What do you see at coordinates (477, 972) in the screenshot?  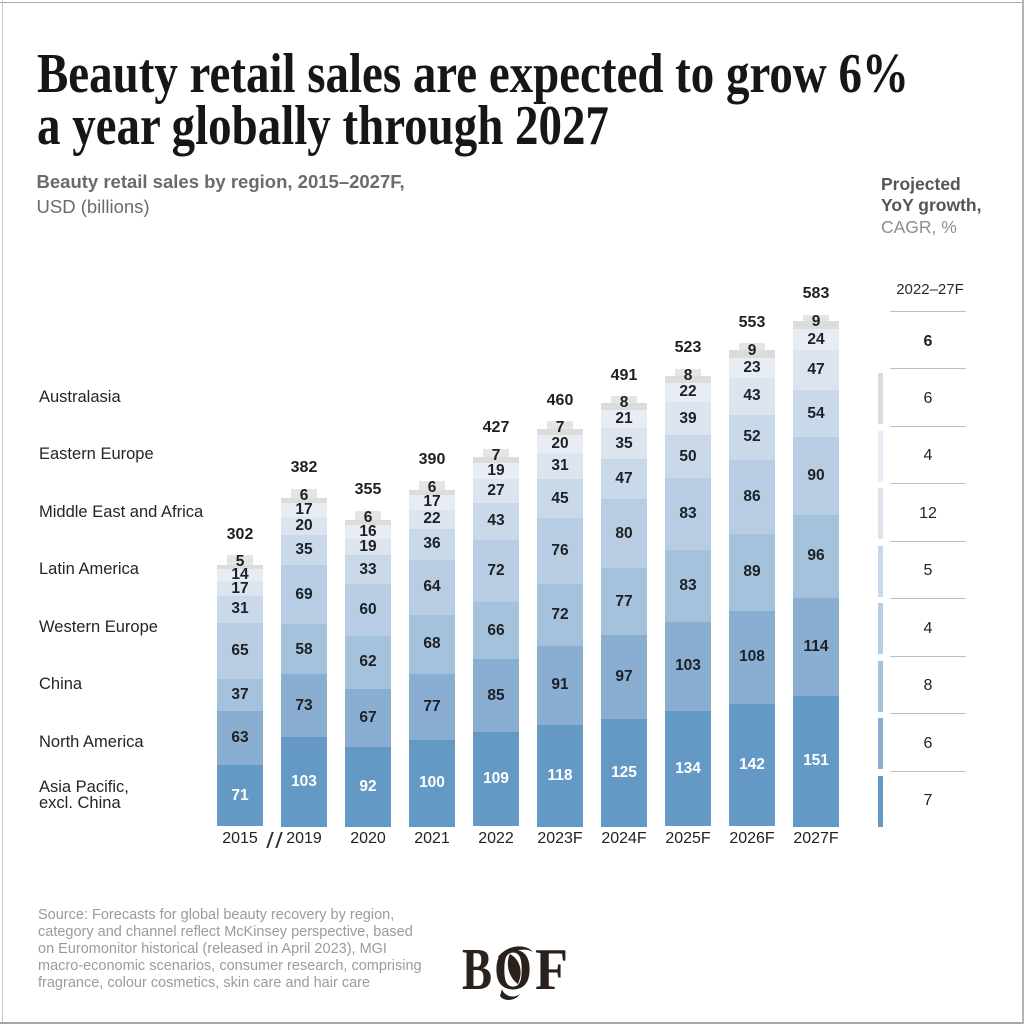 I see `svg-text: B` at bounding box center [477, 972].